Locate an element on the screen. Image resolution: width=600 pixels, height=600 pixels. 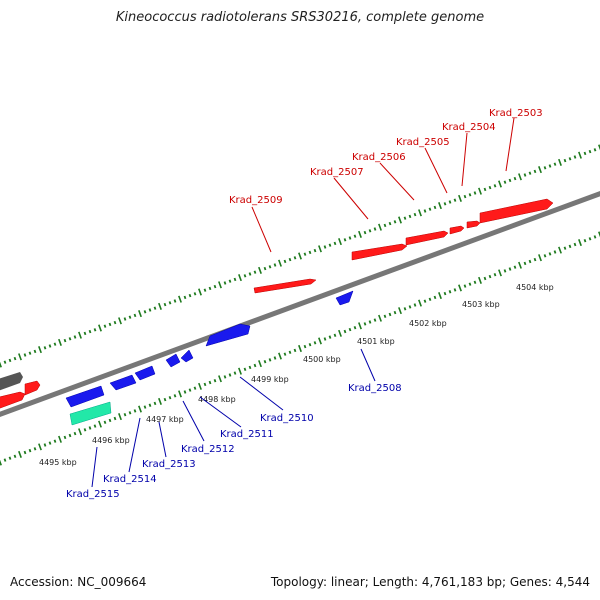
gene-label-krad-2512: Krad_2512 is located at coordinates (208, 449).